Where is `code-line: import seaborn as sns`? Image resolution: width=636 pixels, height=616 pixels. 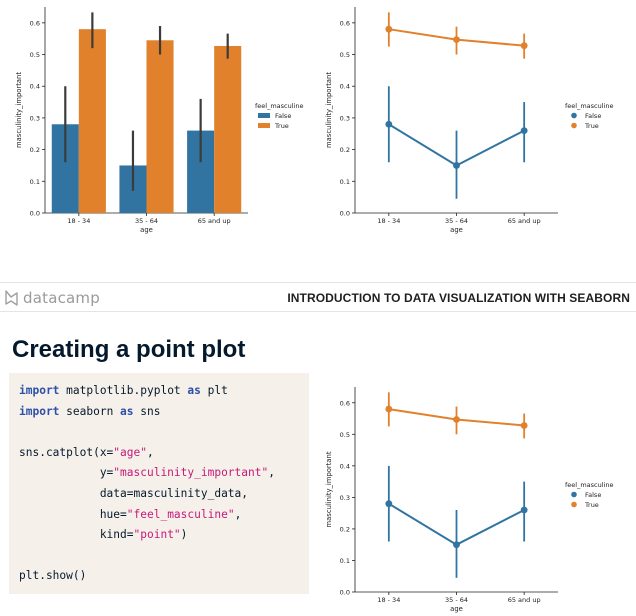 code-line: import seaborn as sns is located at coordinates (159, 412).